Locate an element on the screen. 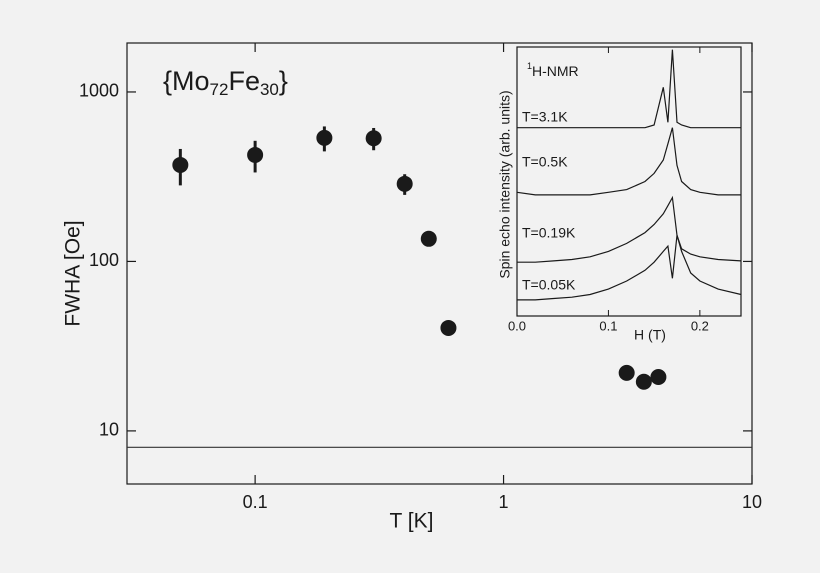 The image size is (820, 573). annotation: {Mo72Fe30} is located at coordinates (225, 82).